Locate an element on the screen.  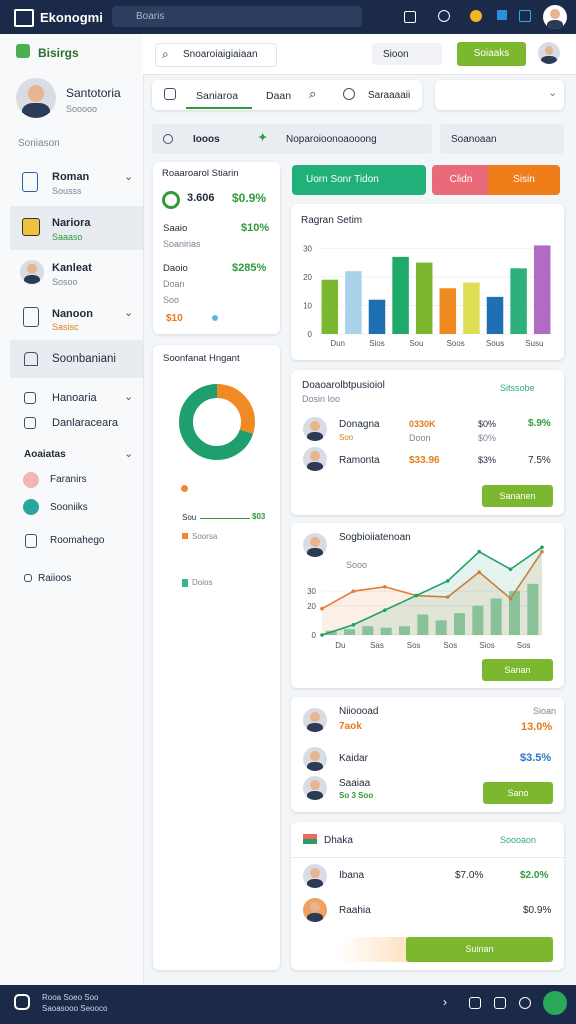
footer-icon: › is located at coordinates (445, 1002).